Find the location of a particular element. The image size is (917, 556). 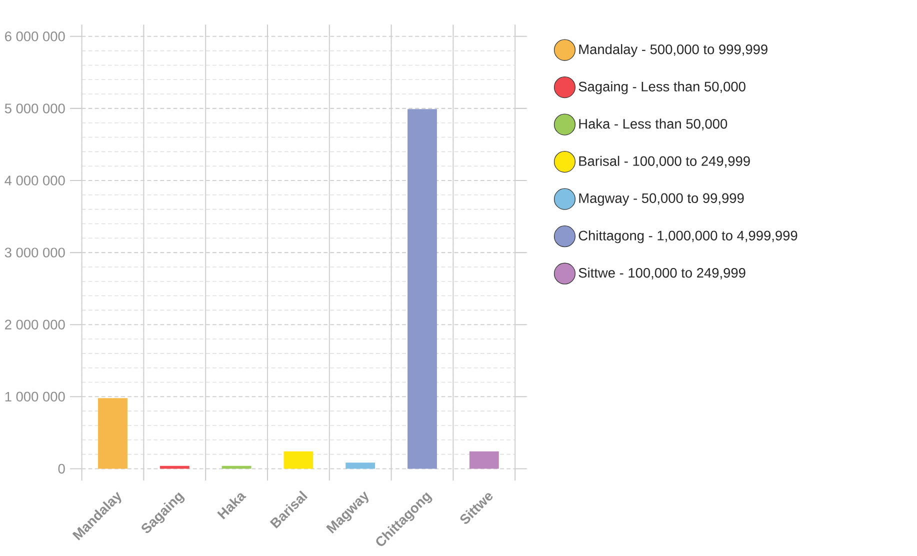

legend-label: Chittagong - 1,000,000 to 4,999,999 is located at coordinates (688, 237).